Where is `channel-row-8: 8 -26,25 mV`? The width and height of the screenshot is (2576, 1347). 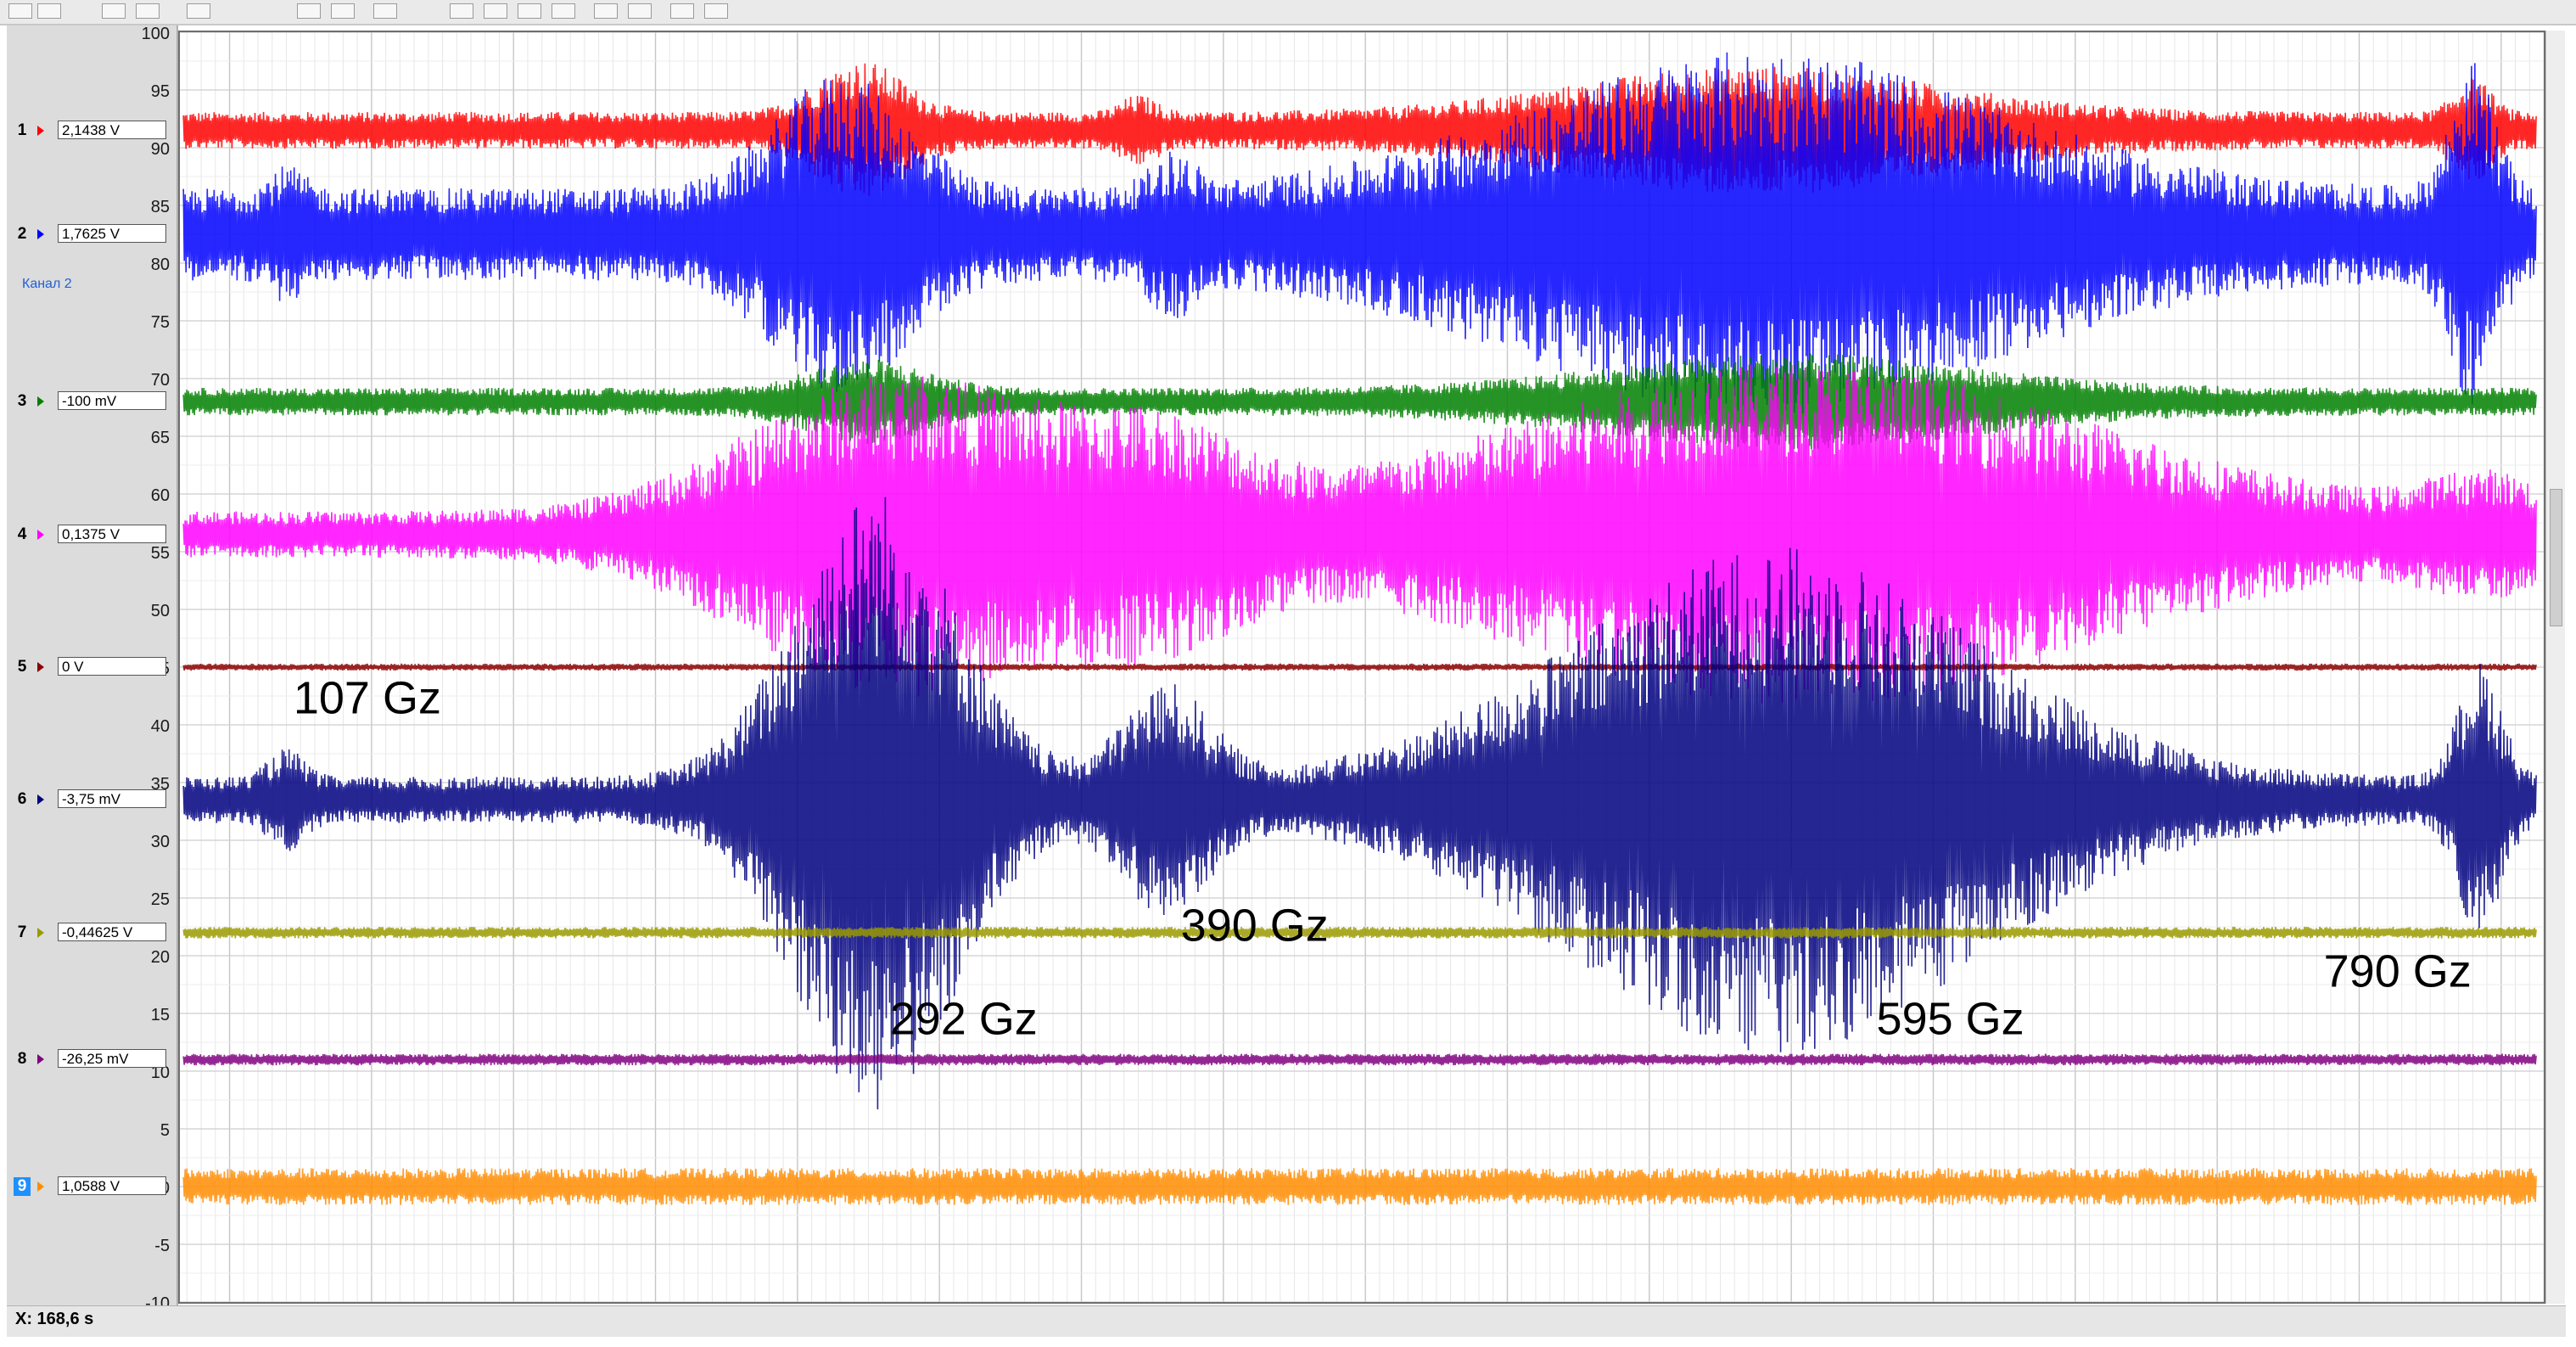 channel-row-8: 8 -26,25 mV is located at coordinates (92, 1059).